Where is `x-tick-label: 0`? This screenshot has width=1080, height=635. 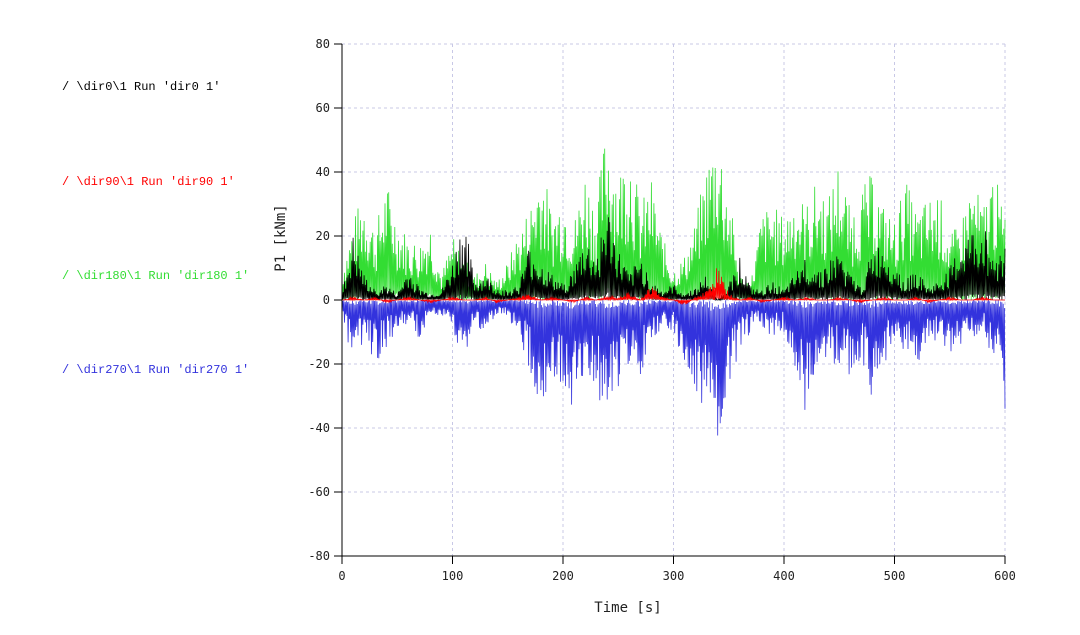
x-tick-label: 0 is located at coordinates (341, 576).